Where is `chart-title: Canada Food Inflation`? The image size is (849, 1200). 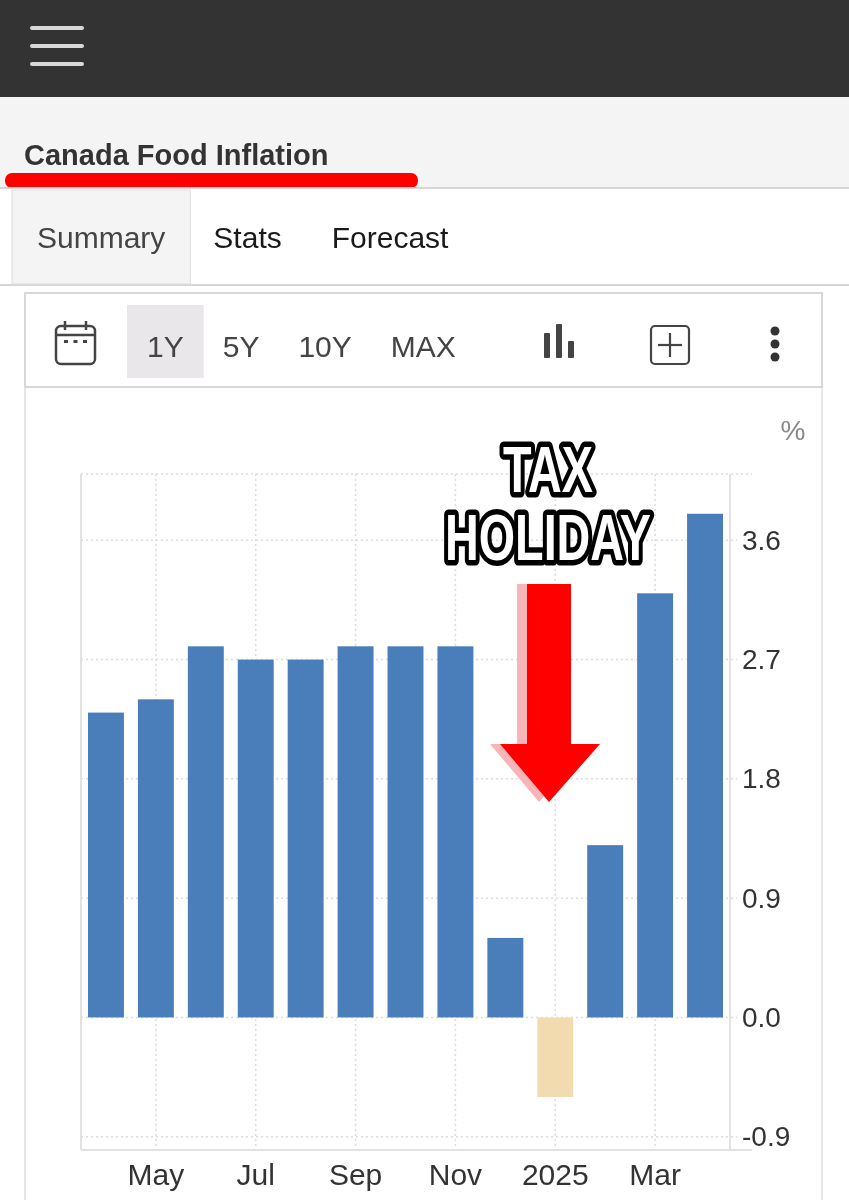 chart-title: Canada Food Inflation is located at coordinates (176, 155).